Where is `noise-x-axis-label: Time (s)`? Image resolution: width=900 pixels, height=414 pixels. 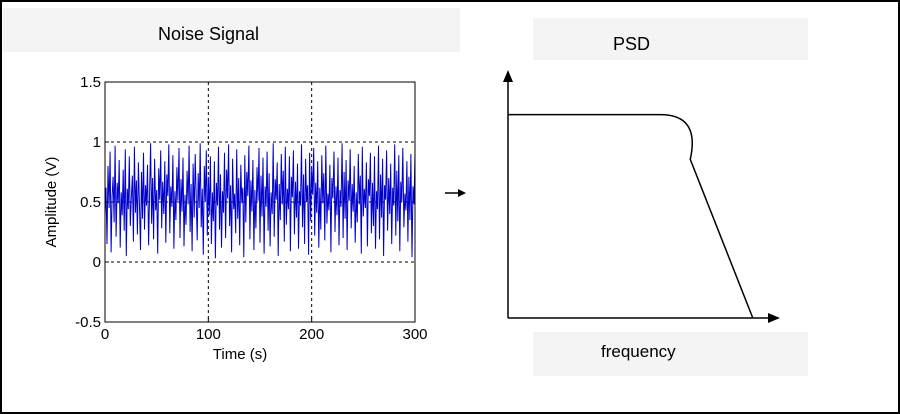
noise-x-axis-label: Time (s) is located at coordinates (240, 354).